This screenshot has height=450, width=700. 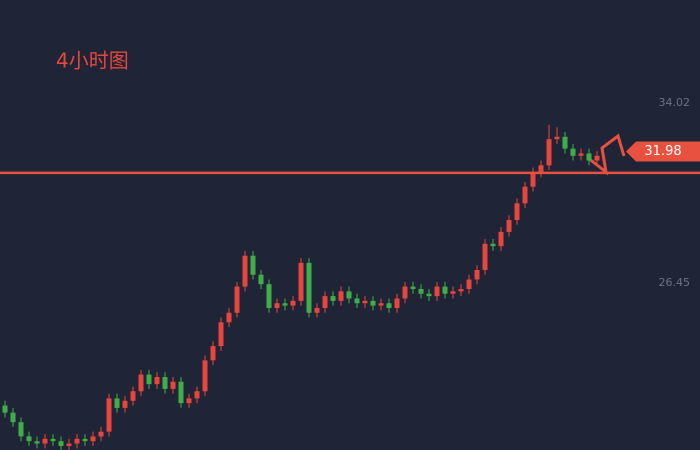 I want to click on price-tag-label: 31.98, so click(x=662, y=151).